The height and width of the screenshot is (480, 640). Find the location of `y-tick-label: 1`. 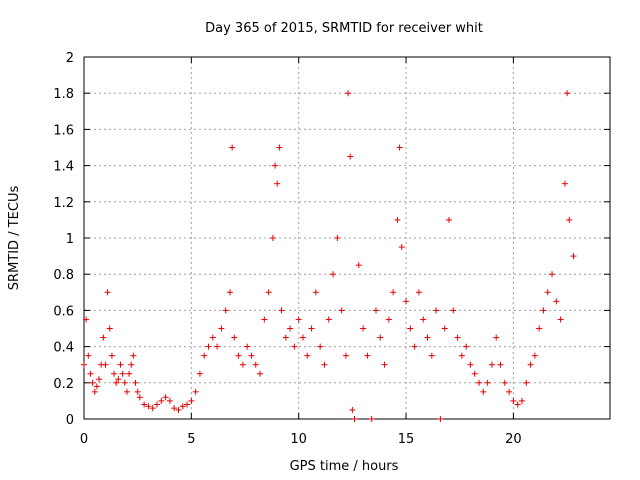

y-tick-label: 1 is located at coordinates (70, 239).